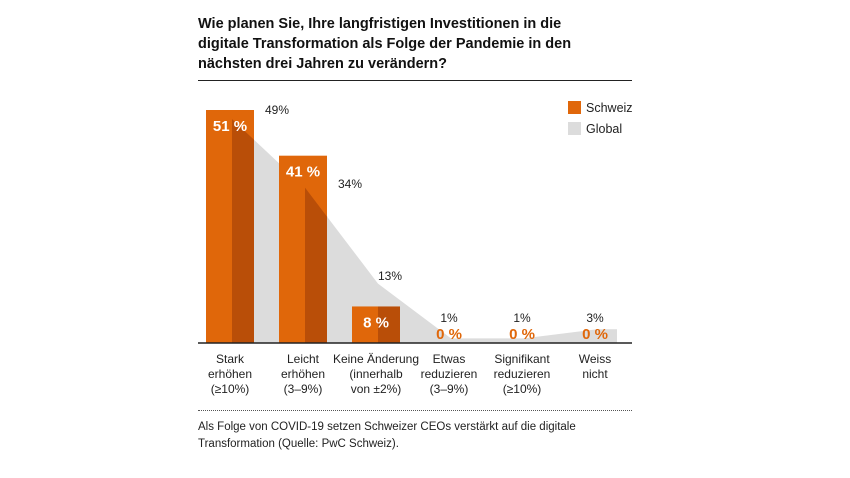 This screenshot has height=478, width=850. Describe the element at coordinates (609, 108) in the screenshot. I see `legend-label-schweiz: Schweiz` at that location.